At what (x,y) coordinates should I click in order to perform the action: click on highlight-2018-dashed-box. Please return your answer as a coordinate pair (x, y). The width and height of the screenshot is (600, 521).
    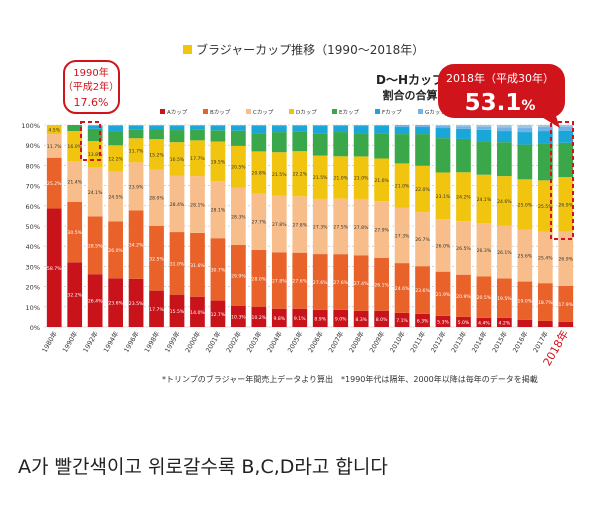
    Looking at the image, I should click on (562, 180).